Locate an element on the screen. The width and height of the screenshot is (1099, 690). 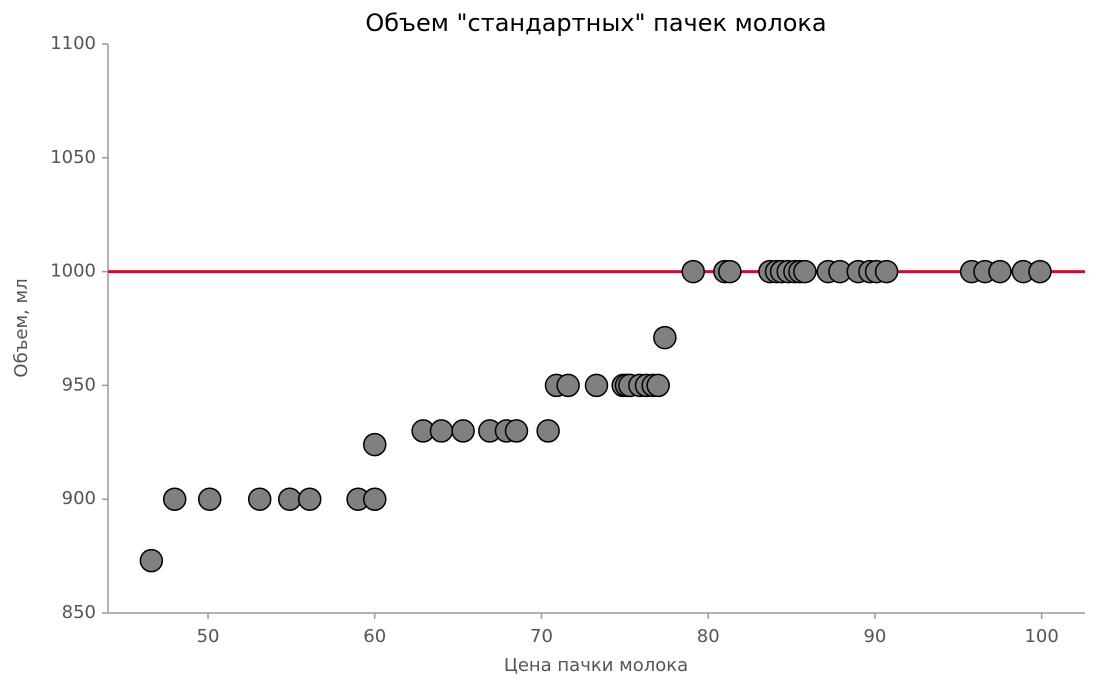
y-tick-label: 1100 is located at coordinates (73, 43).